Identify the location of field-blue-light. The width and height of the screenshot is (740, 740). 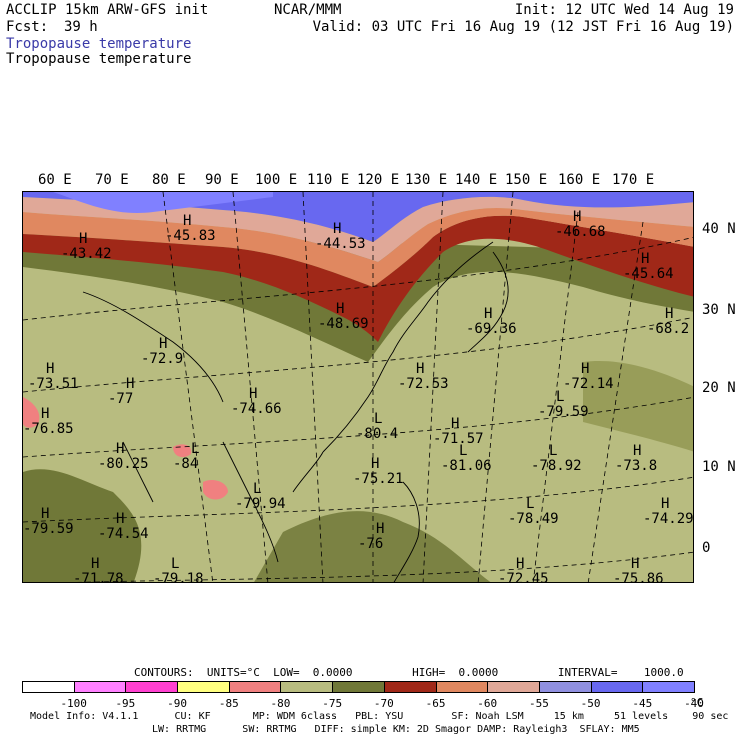
(163, 202).